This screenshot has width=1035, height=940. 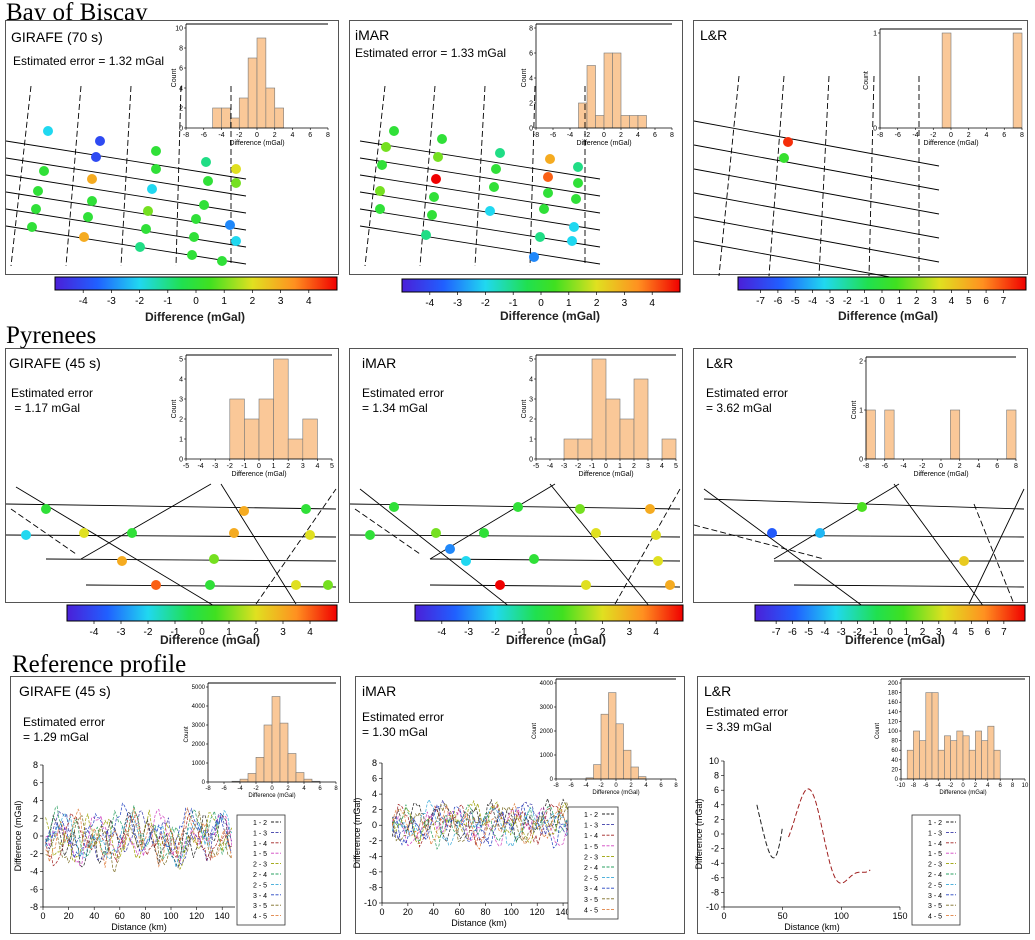 What do you see at coordinates (145, 916) in the screenshot?
I see `x-tick-label: 80` at bounding box center [145, 916].